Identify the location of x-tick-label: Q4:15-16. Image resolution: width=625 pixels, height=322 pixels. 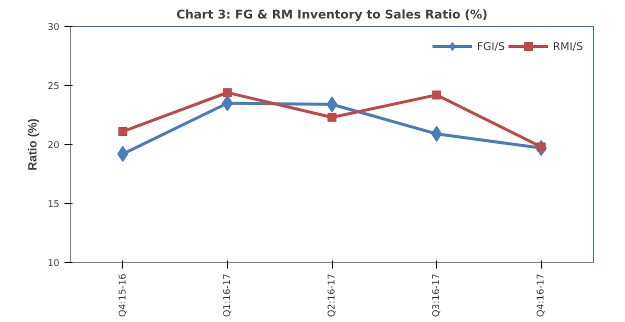
(122, 295).